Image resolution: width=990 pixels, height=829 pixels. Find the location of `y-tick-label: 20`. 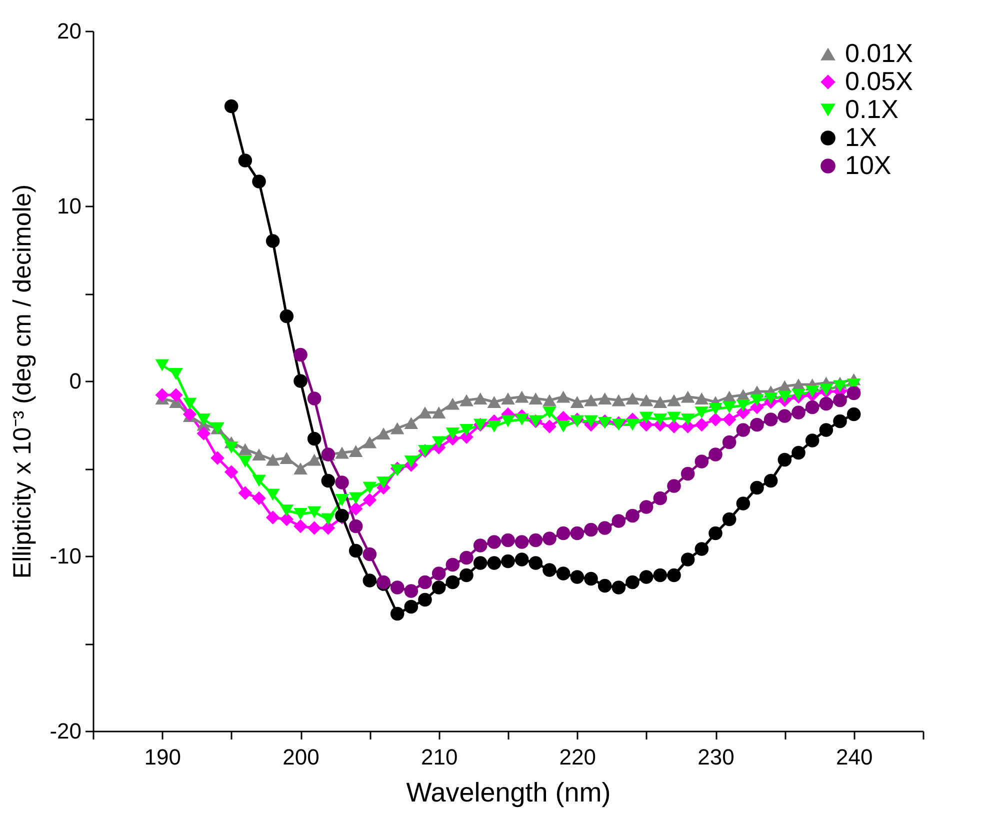

y-tick-label: 20 is located at coordinates (69, 31).